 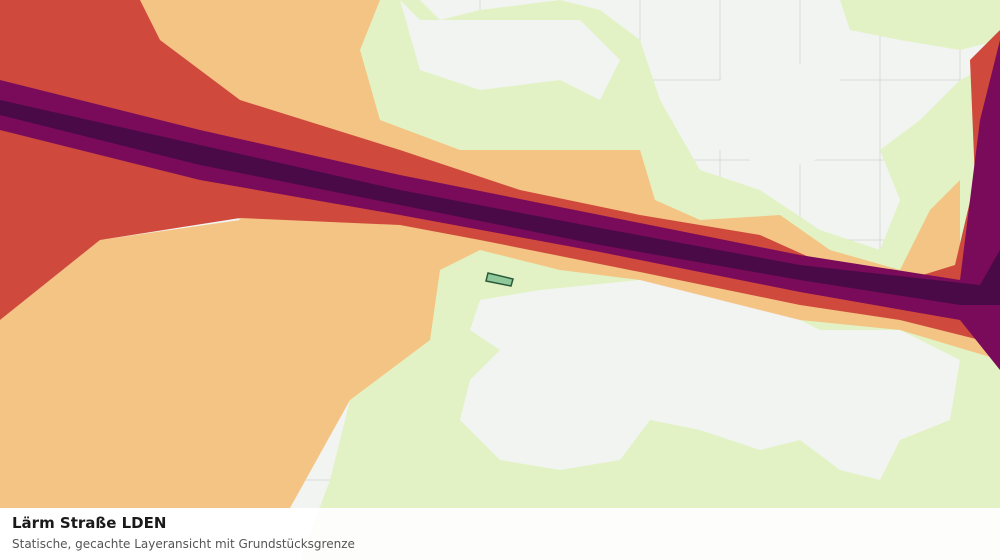 I want to click on parcel-boundary, so click(x=499, y=279).